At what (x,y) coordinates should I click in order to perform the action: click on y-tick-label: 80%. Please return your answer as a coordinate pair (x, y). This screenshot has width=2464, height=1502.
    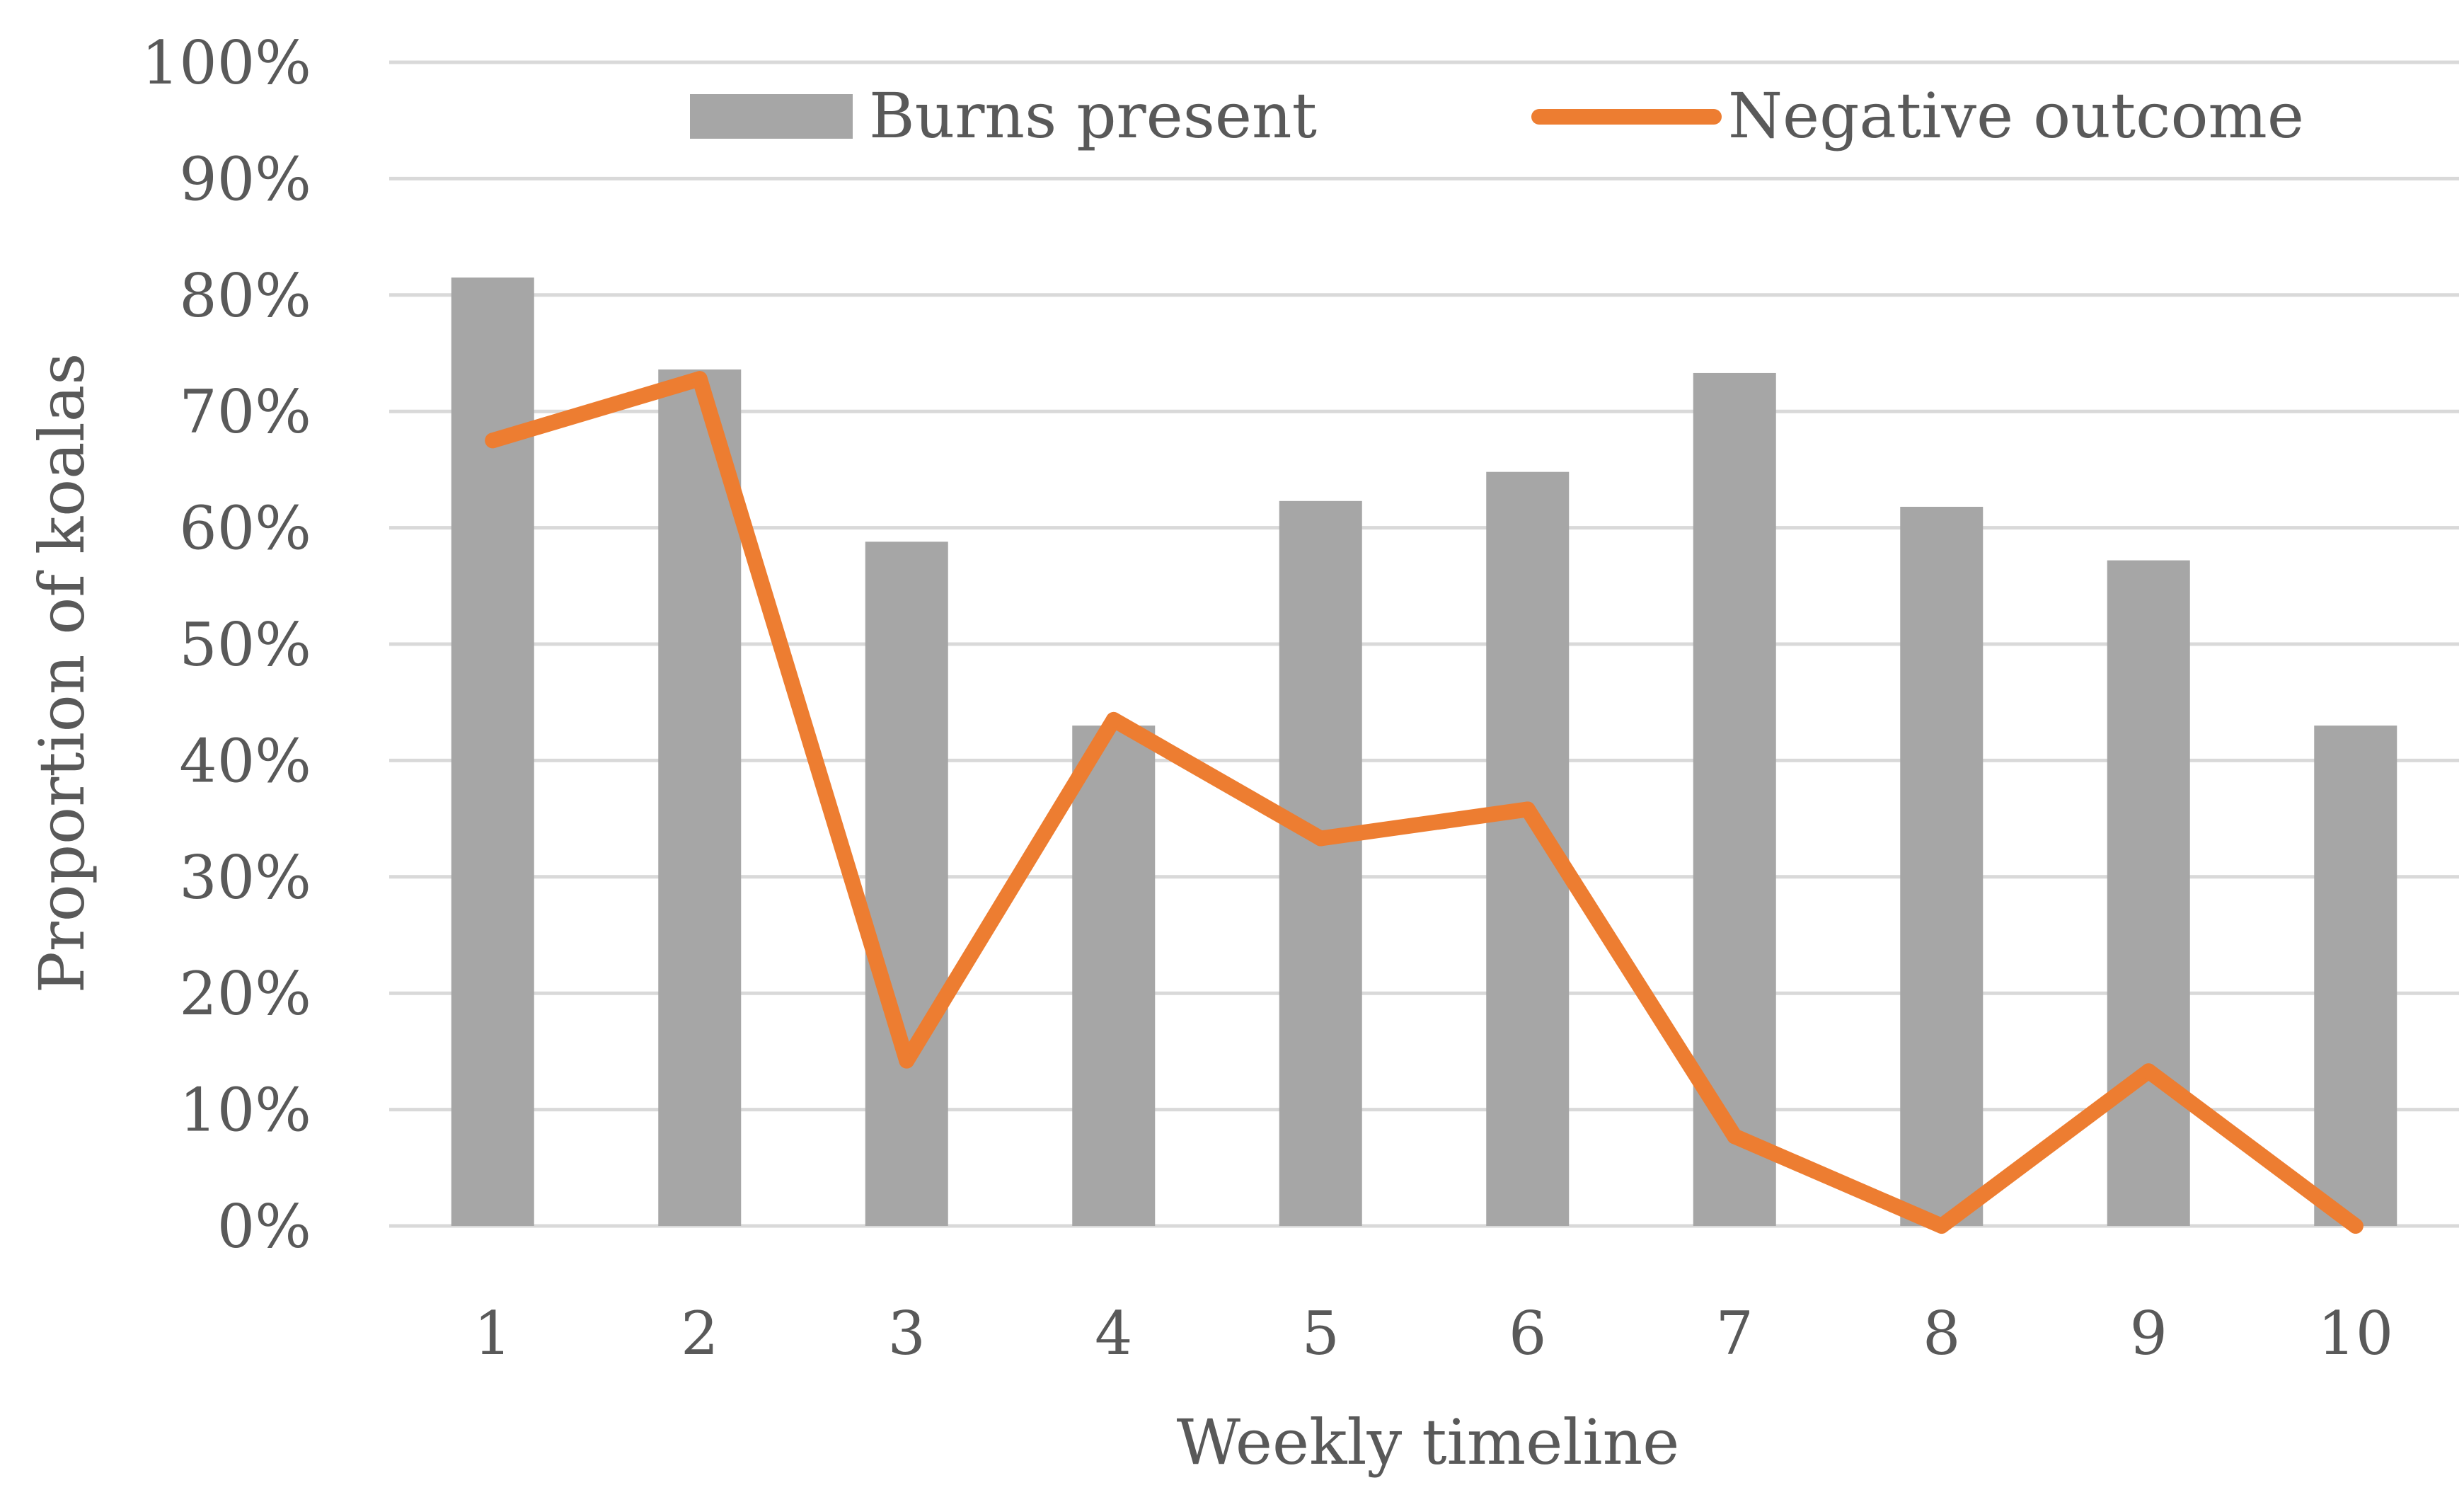
    Looking at the image, I should click on (245, 296).